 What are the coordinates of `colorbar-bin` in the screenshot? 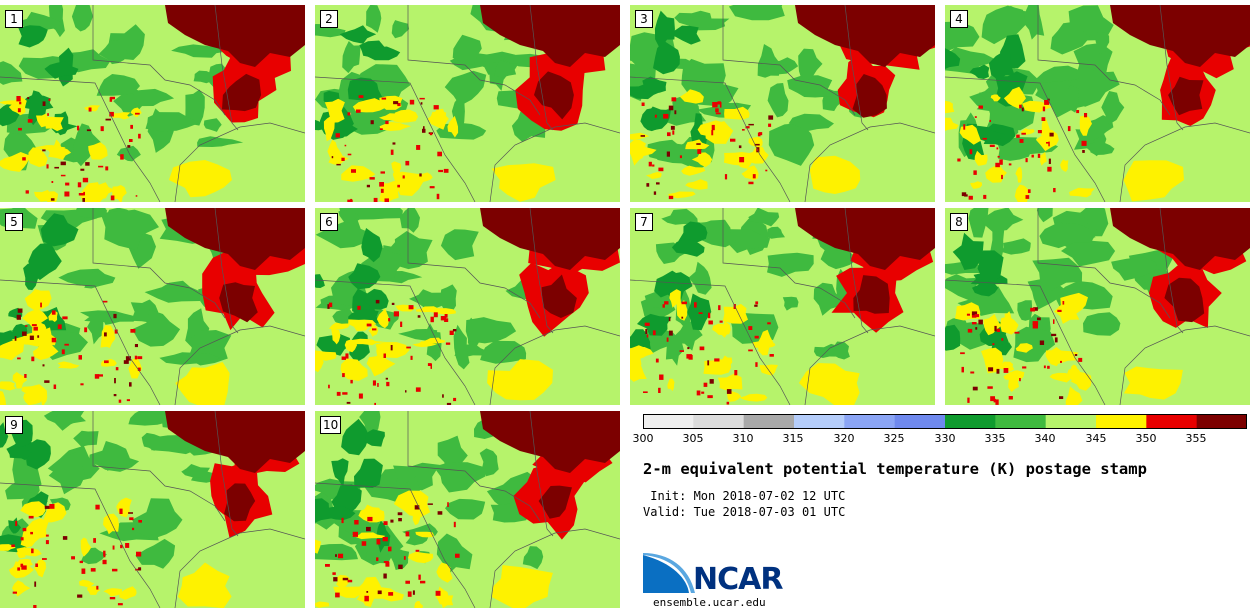 It's located at (1121, 421).